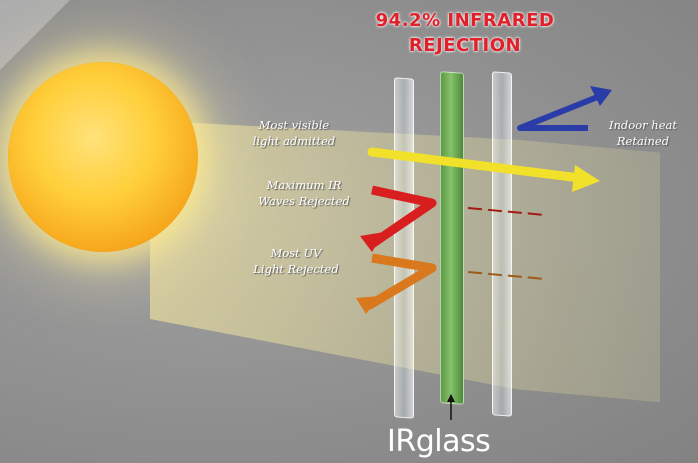 The width and height of the screenshot is (698, 463). What do you see at coordinates (296, 253) in the screenshot?
I see `uv-light-label-line-1: Most UV` at bounding box center [296, 253].